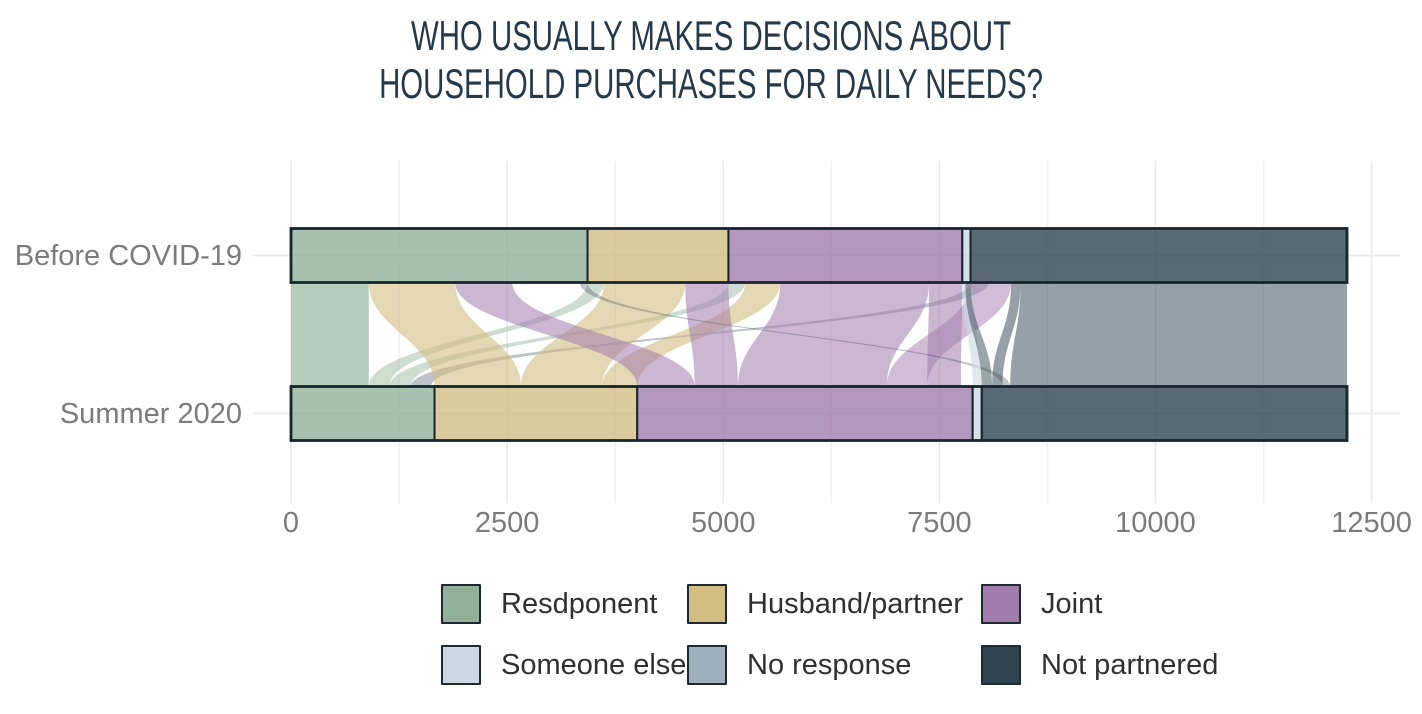 The height and width of the screenshot is (714, 1422). Describe the element at coordinates (1155, 523) in the screenshot. I see `x-tick-label: 10000` at that location.